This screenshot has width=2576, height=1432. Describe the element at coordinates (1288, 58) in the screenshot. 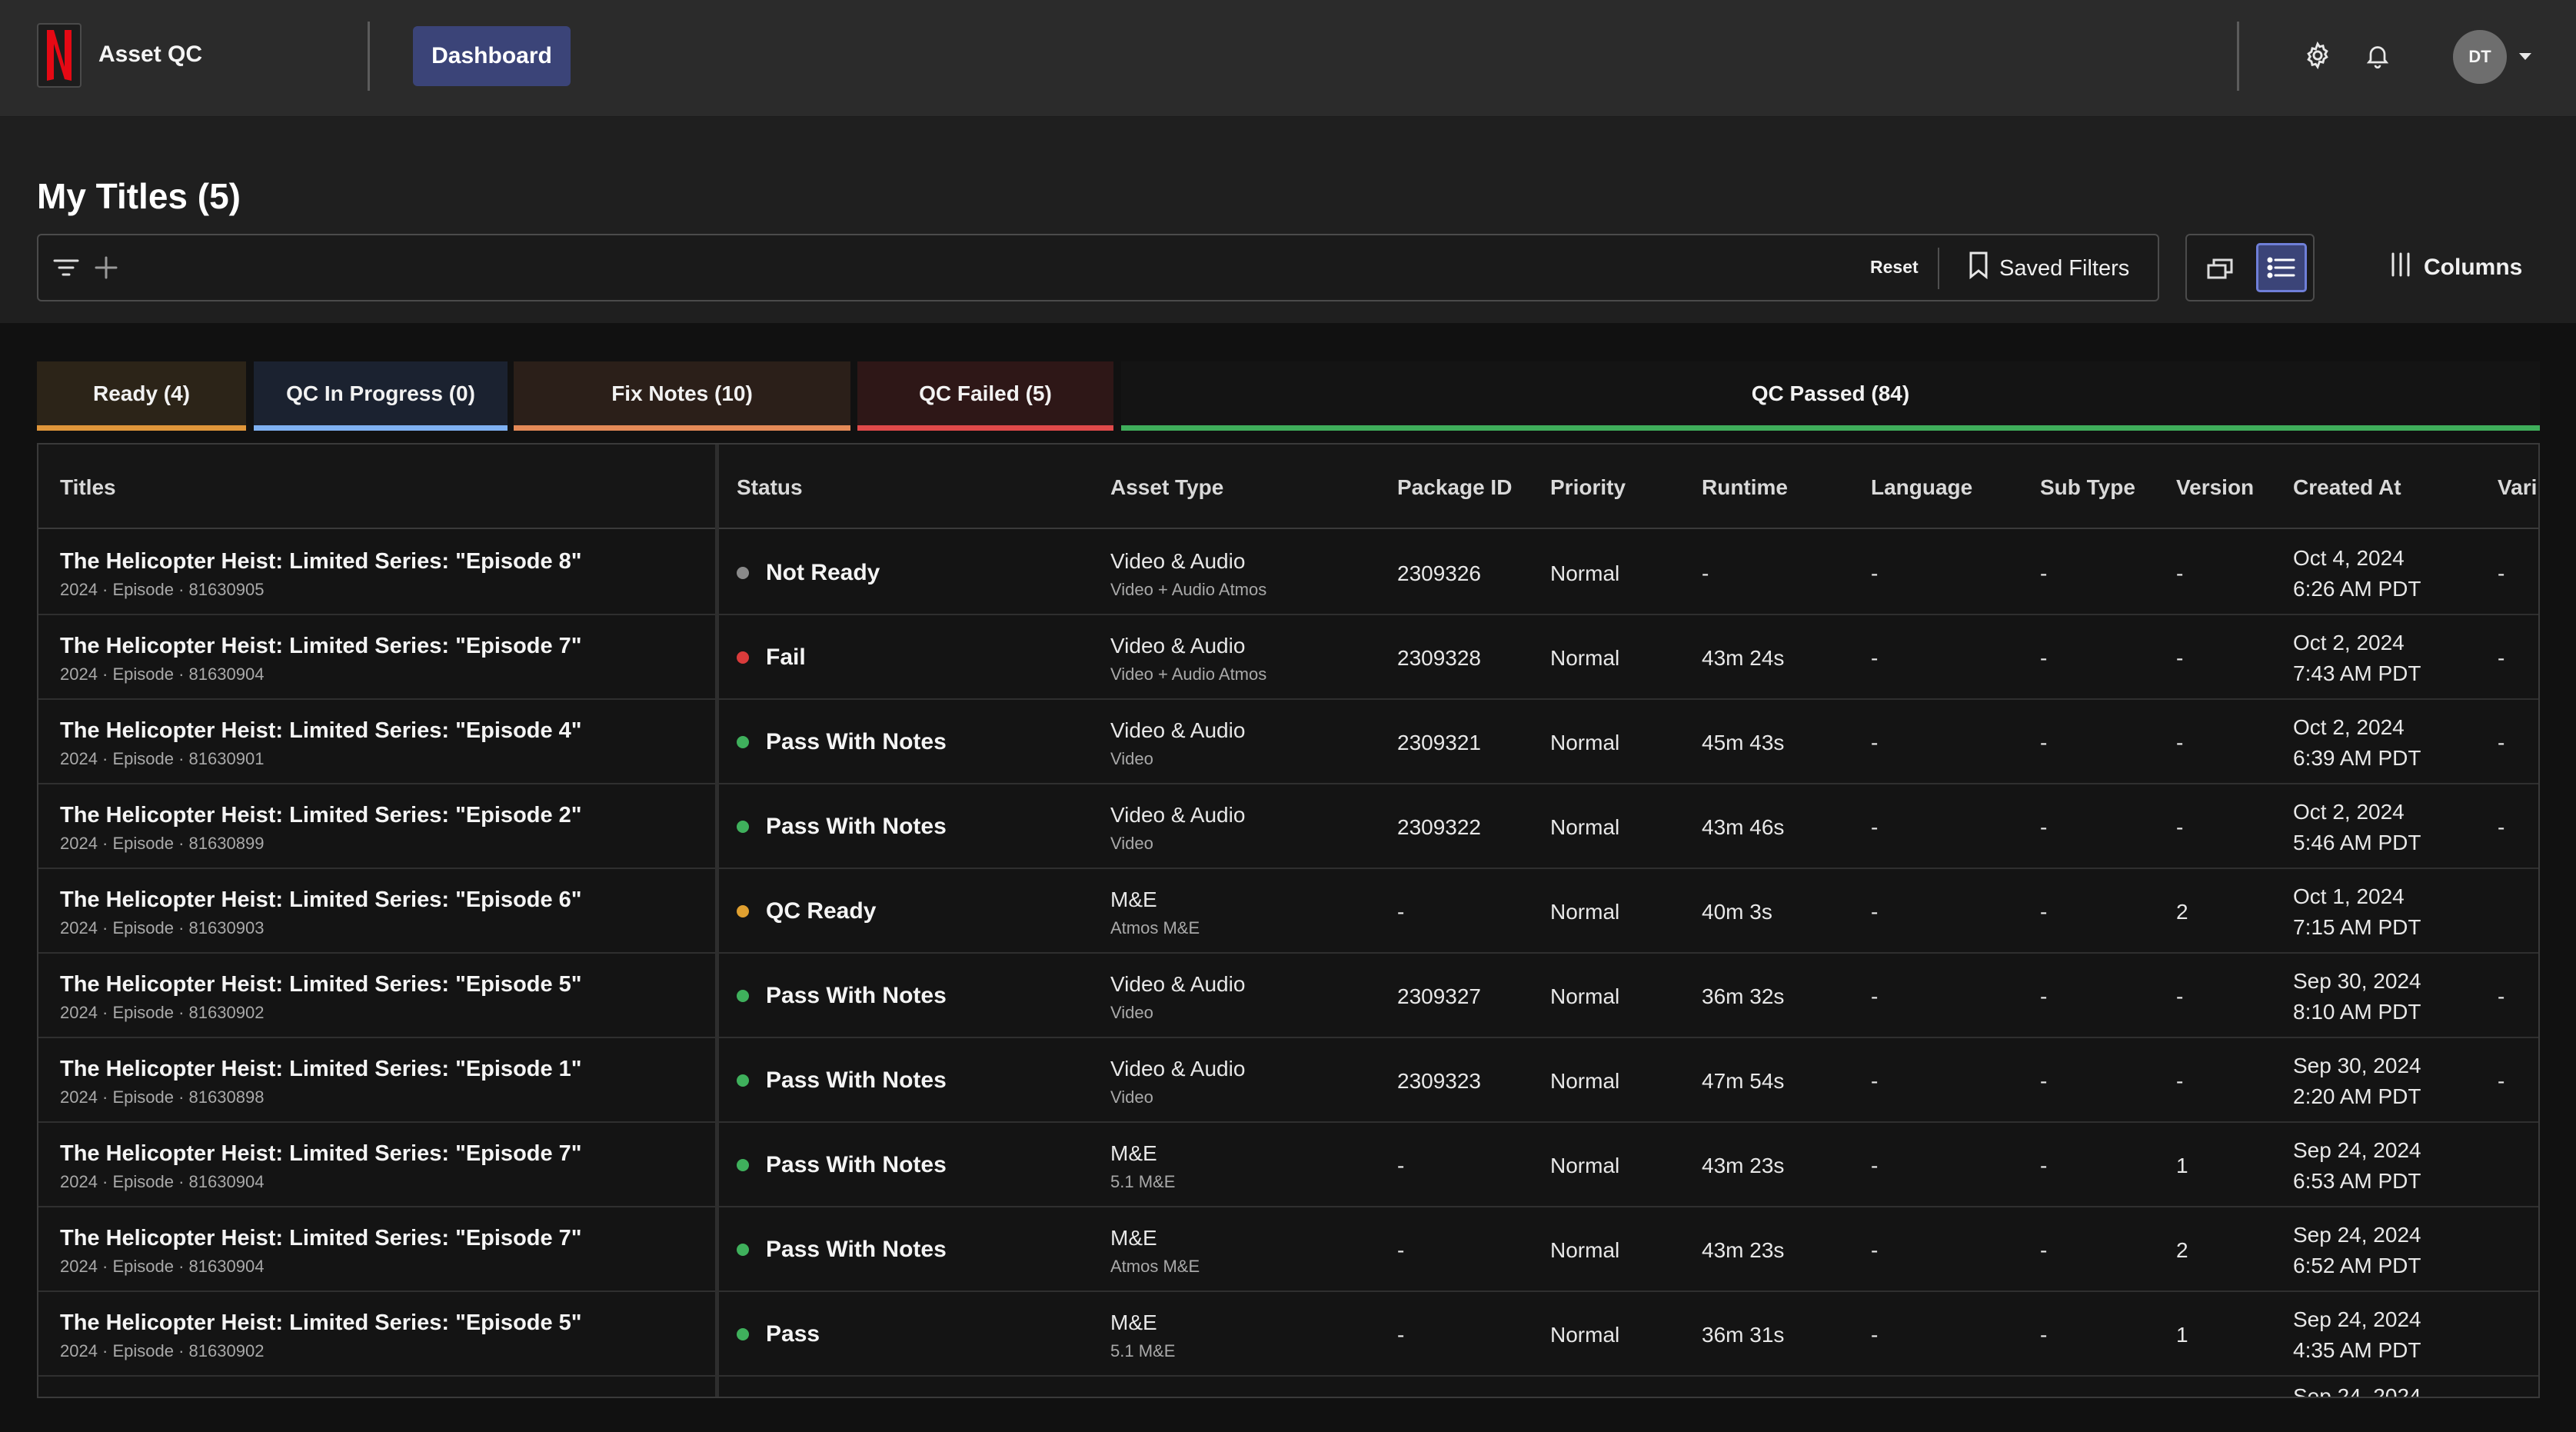

I see `top-bar: Asset QC Dashboard DT` at that location.